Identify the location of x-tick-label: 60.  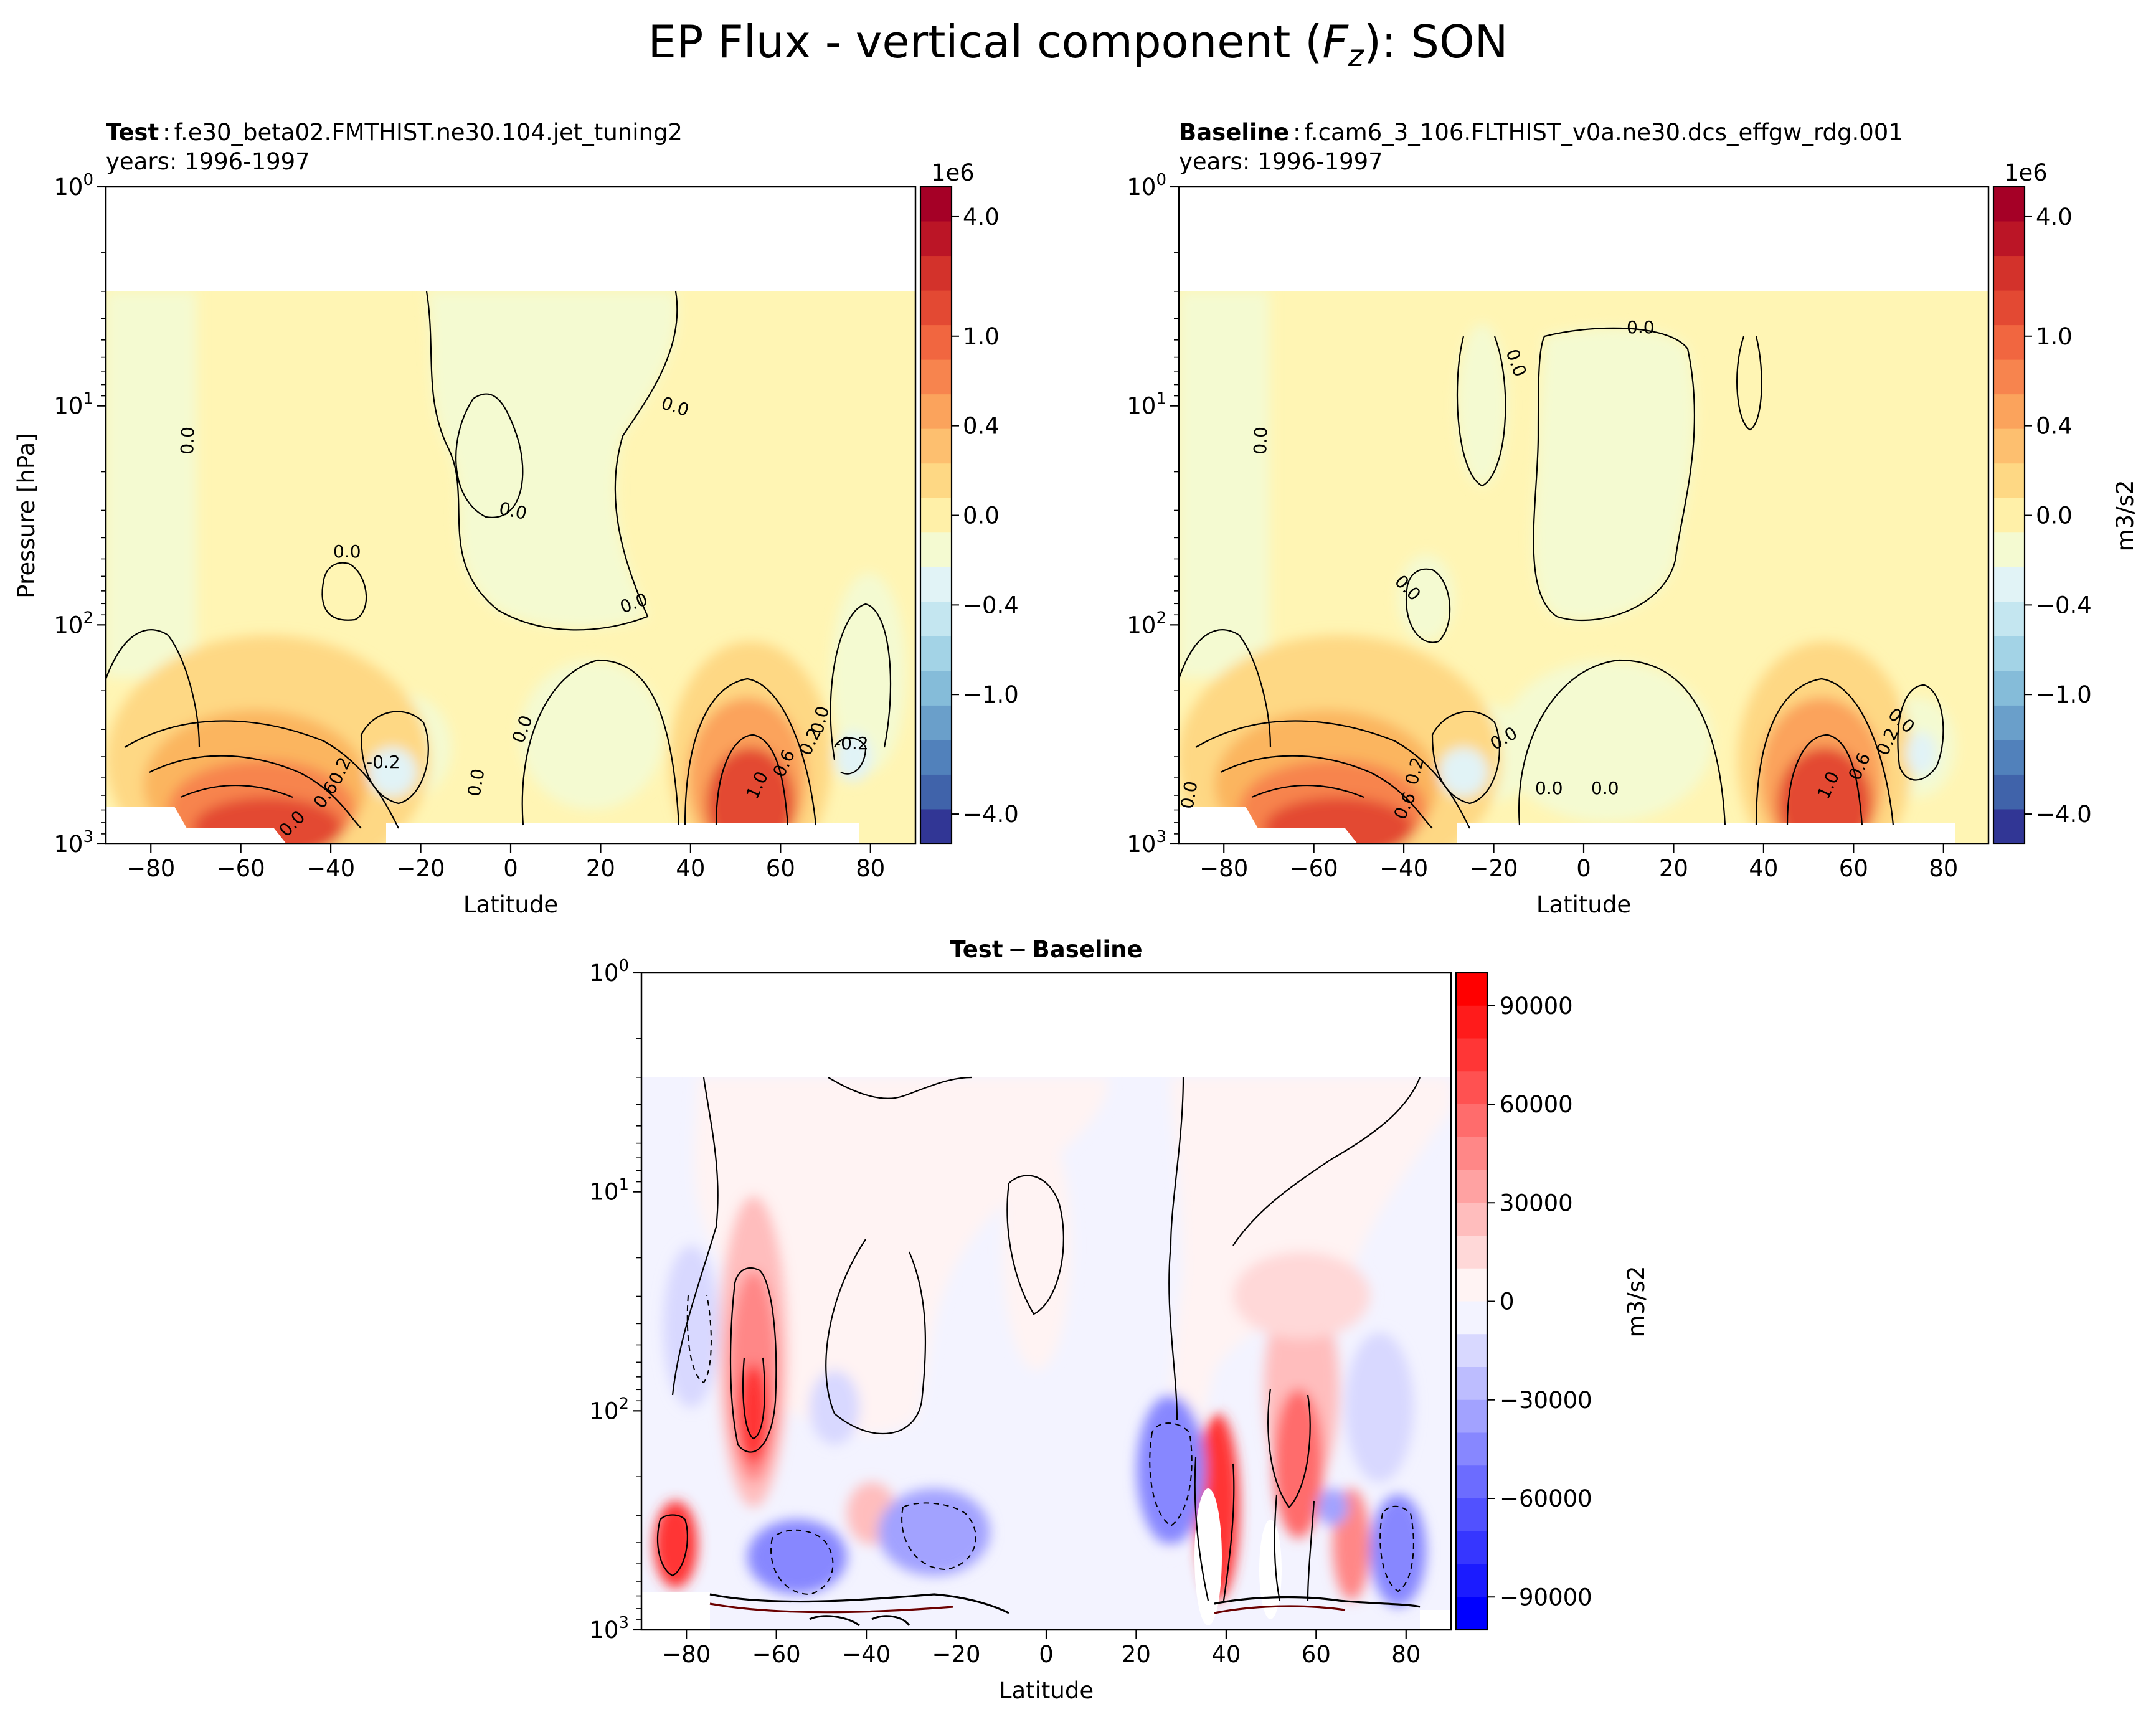
(1317, 1654).